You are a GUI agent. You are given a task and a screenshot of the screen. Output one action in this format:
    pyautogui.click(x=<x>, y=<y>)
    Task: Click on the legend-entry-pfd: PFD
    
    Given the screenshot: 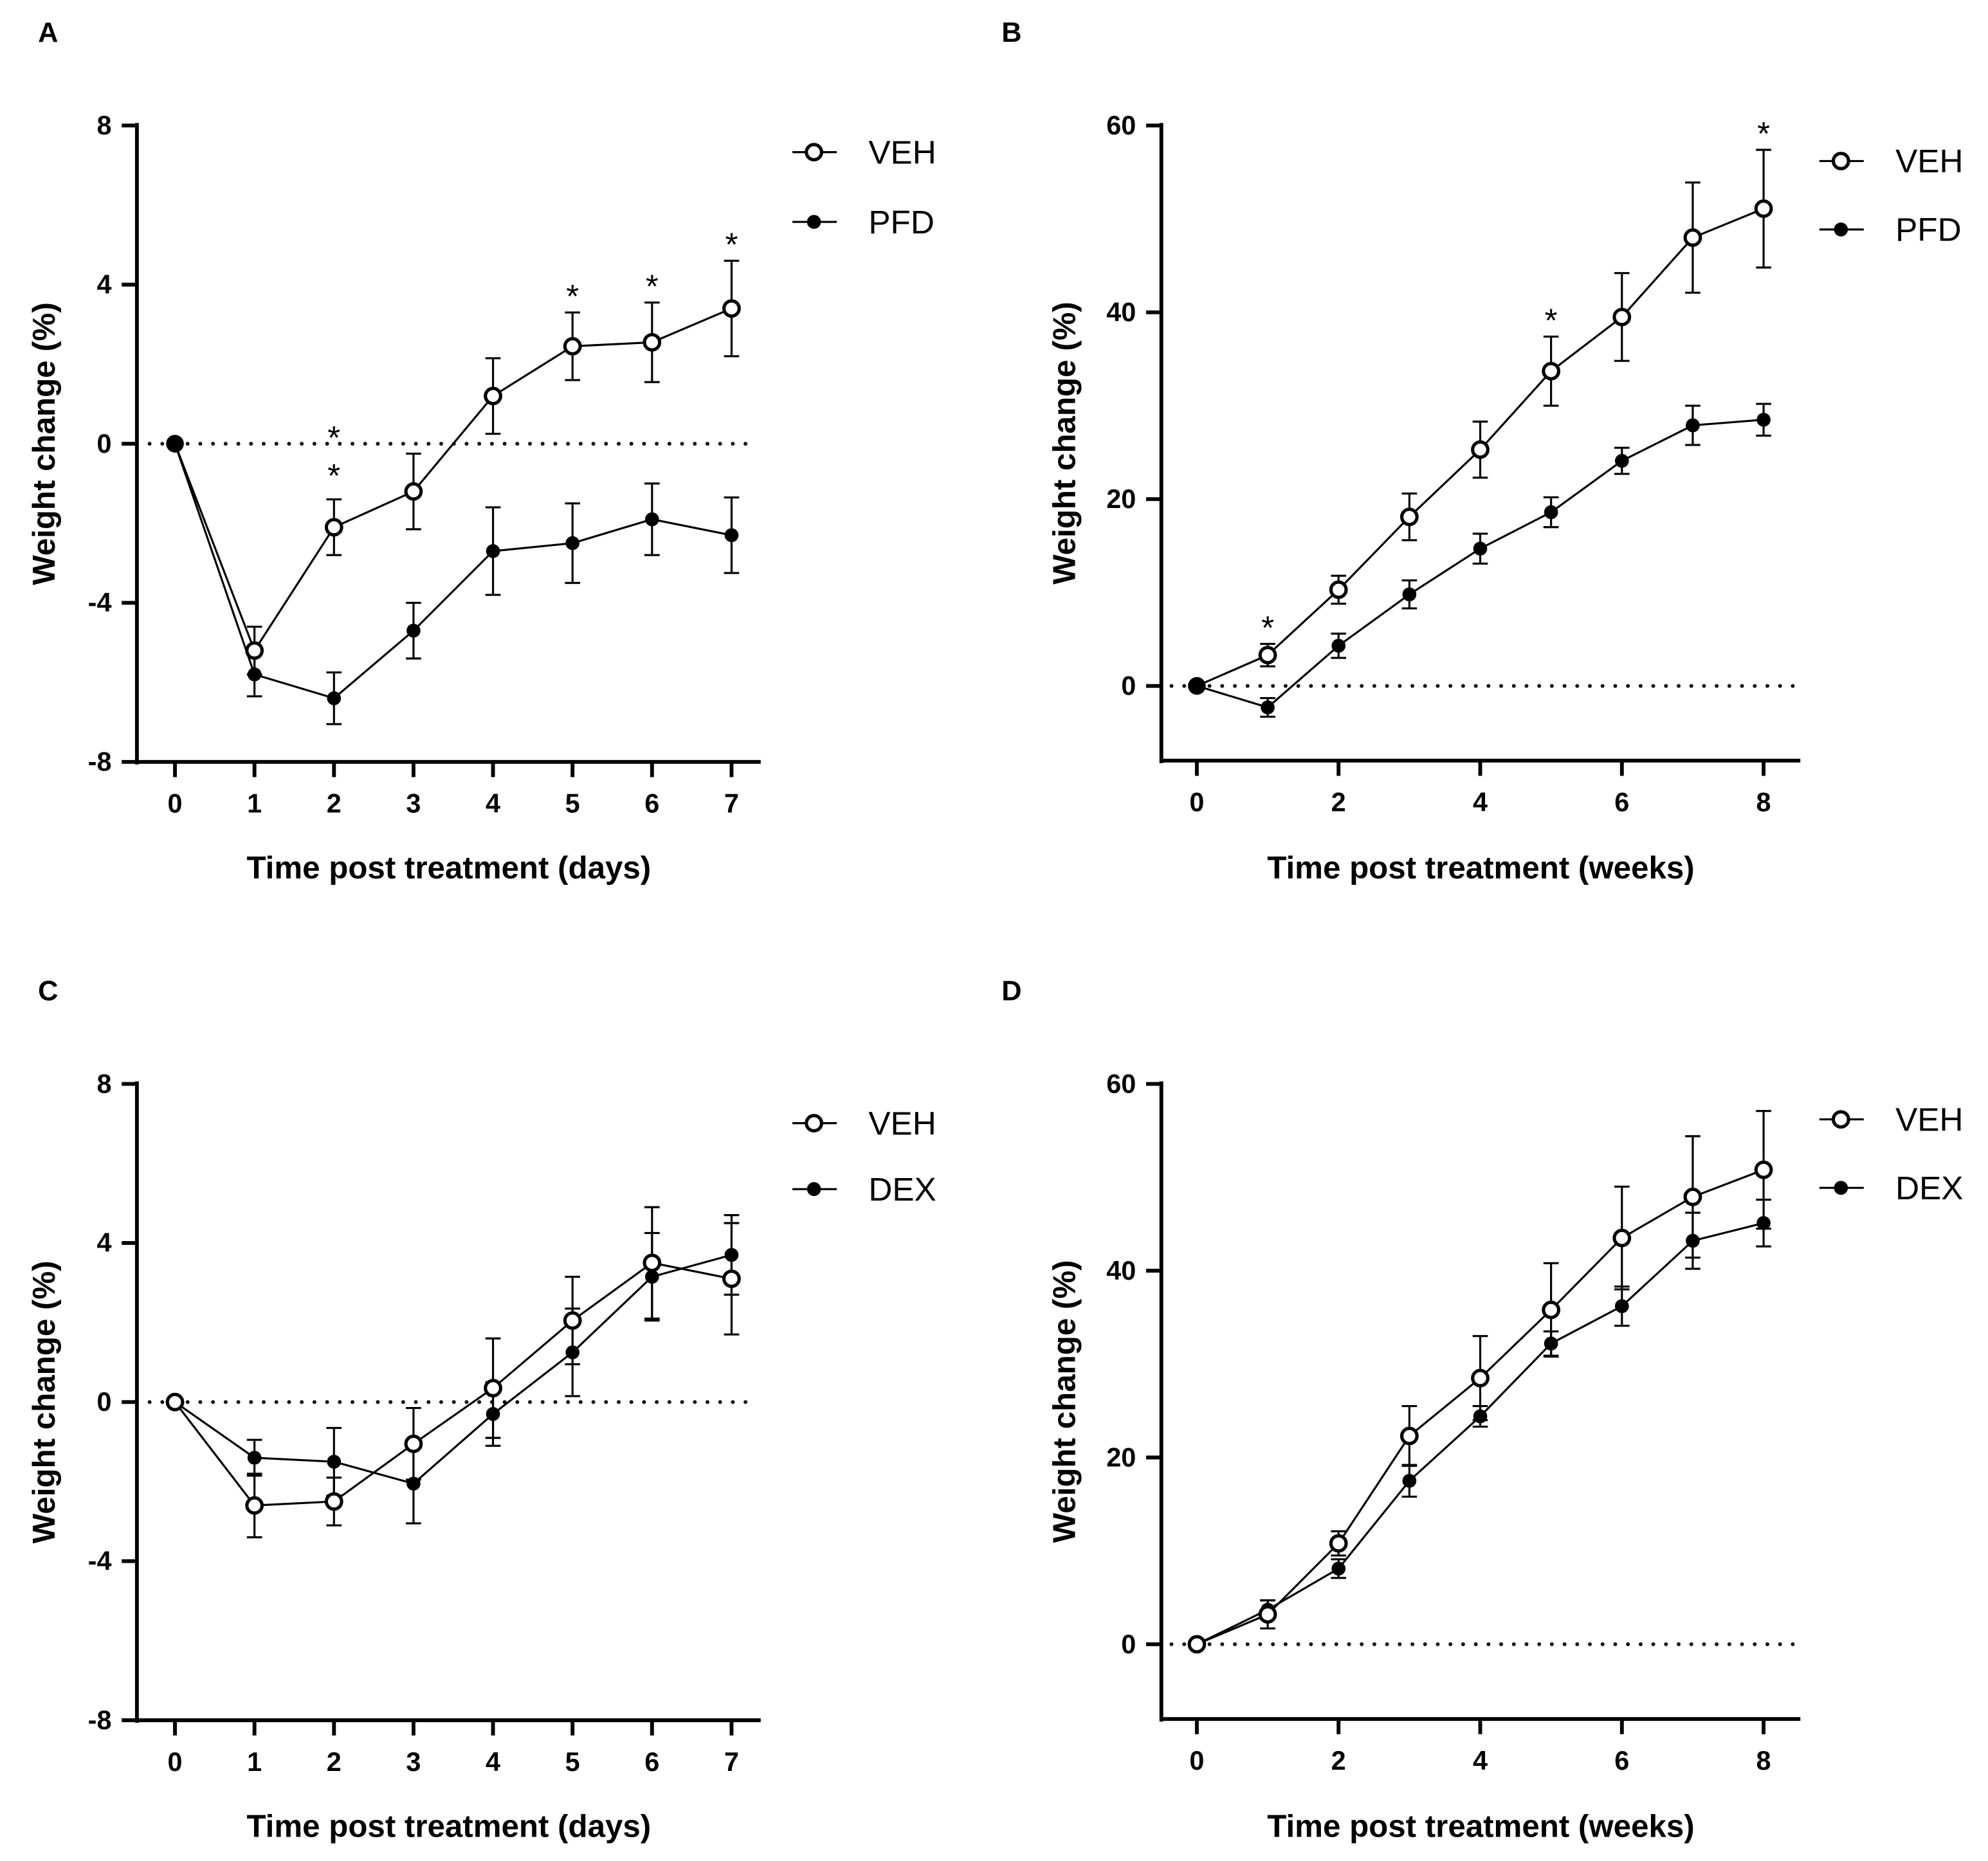 What is the action you would take?
    pyautogui.click(x=863, y=223)
    